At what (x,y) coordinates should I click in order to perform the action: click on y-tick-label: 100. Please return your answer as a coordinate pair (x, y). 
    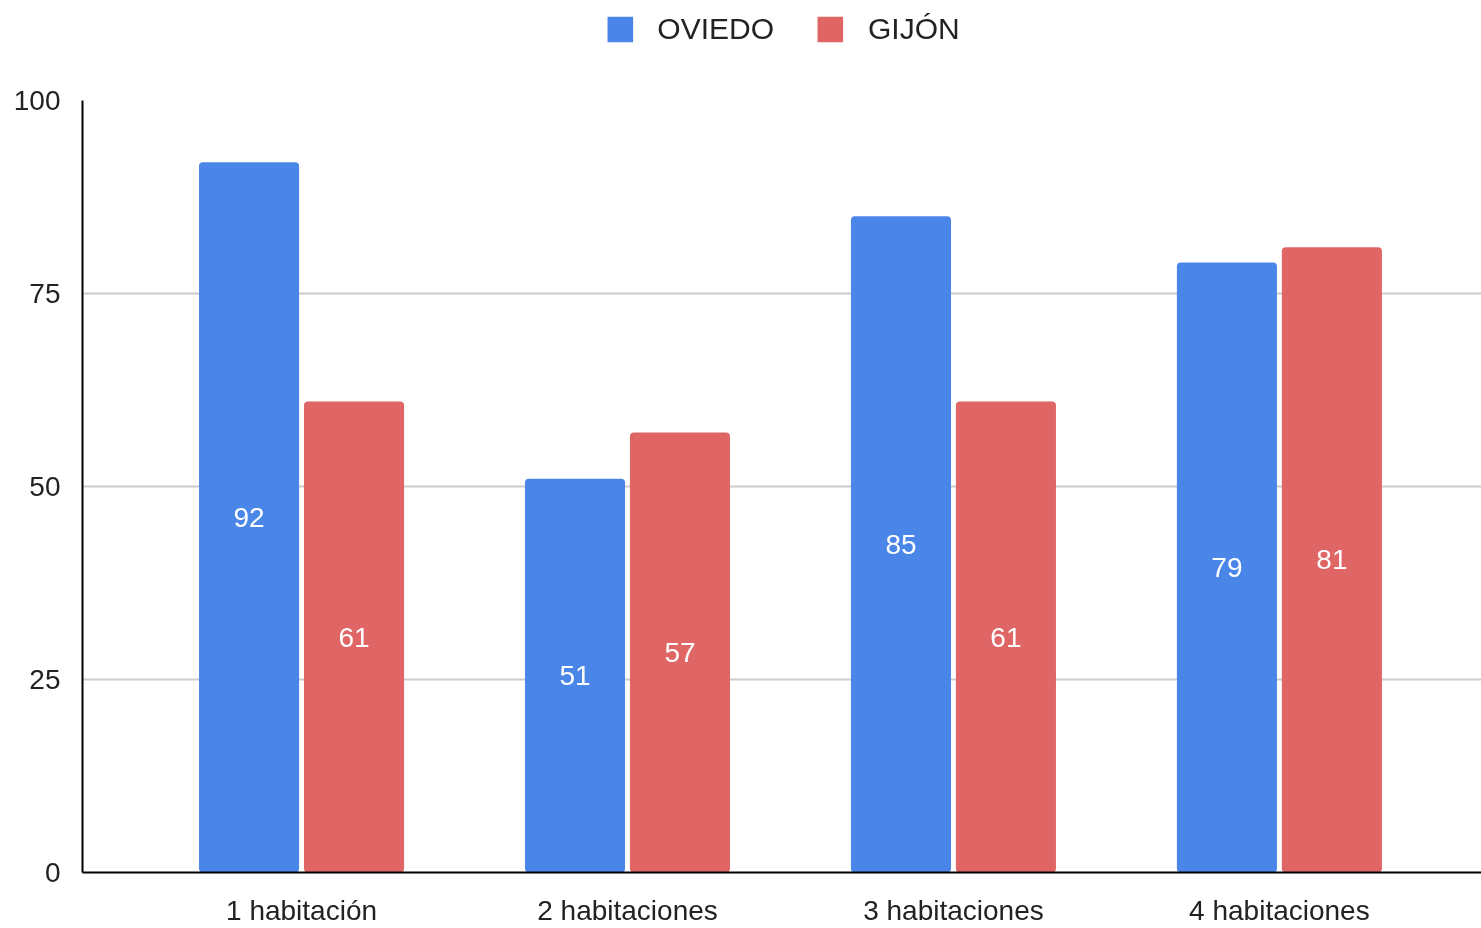
    Looking at the image, I should click on (37, 100).